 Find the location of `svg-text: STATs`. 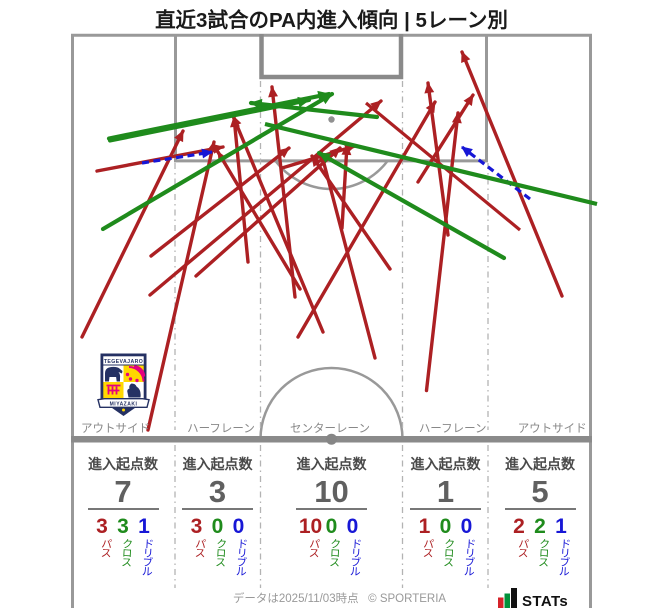

svg-text: STATs is located at coordinates (545, 601).